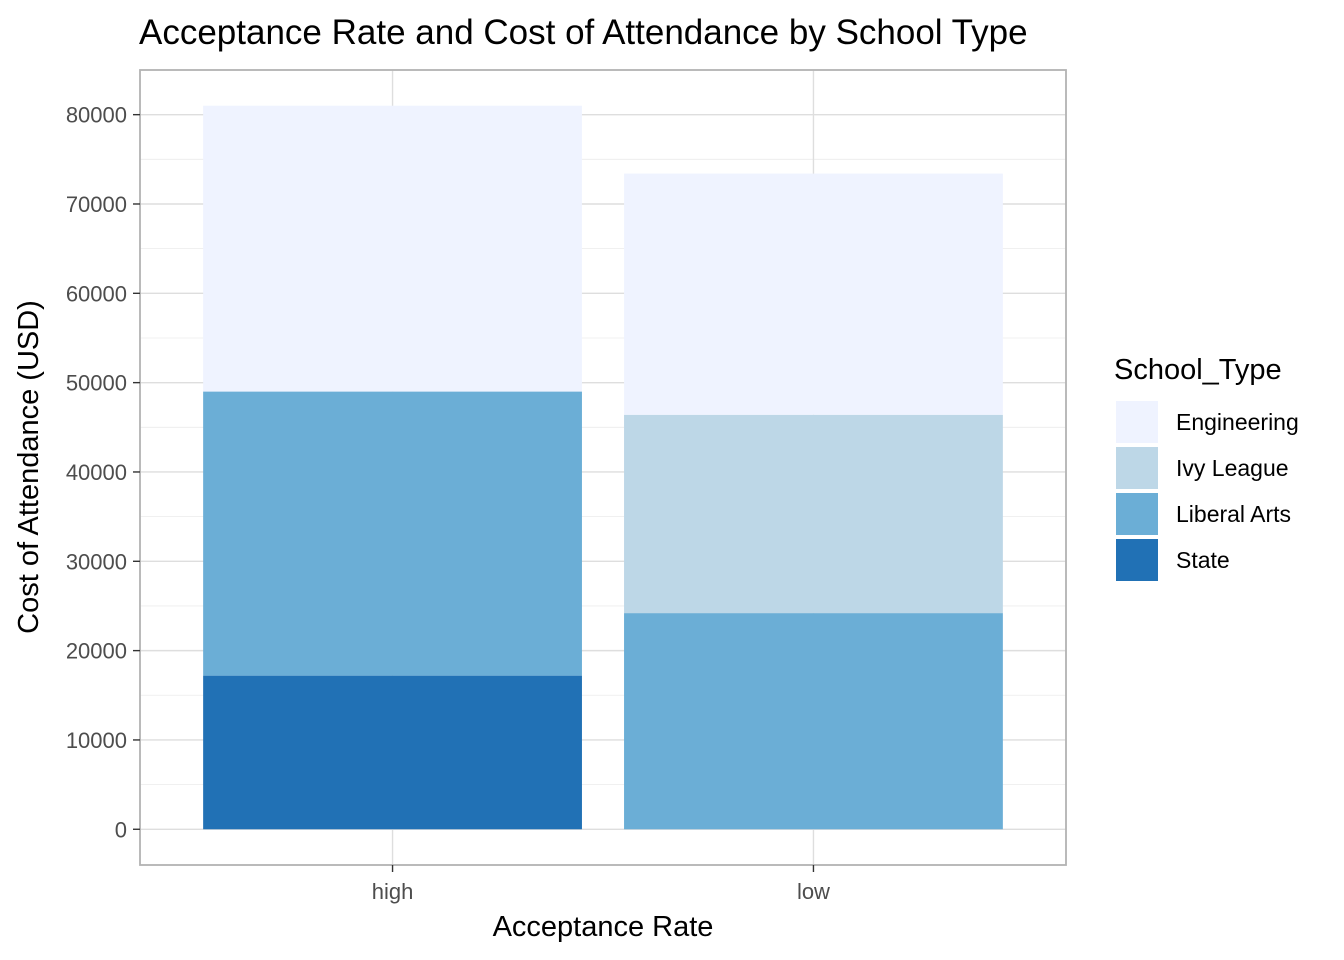  What do you see at coordinates (603, 927) in the screenshot?
I see `x-axis-title: Acceptance Rate` at bounding box center [603, 927].